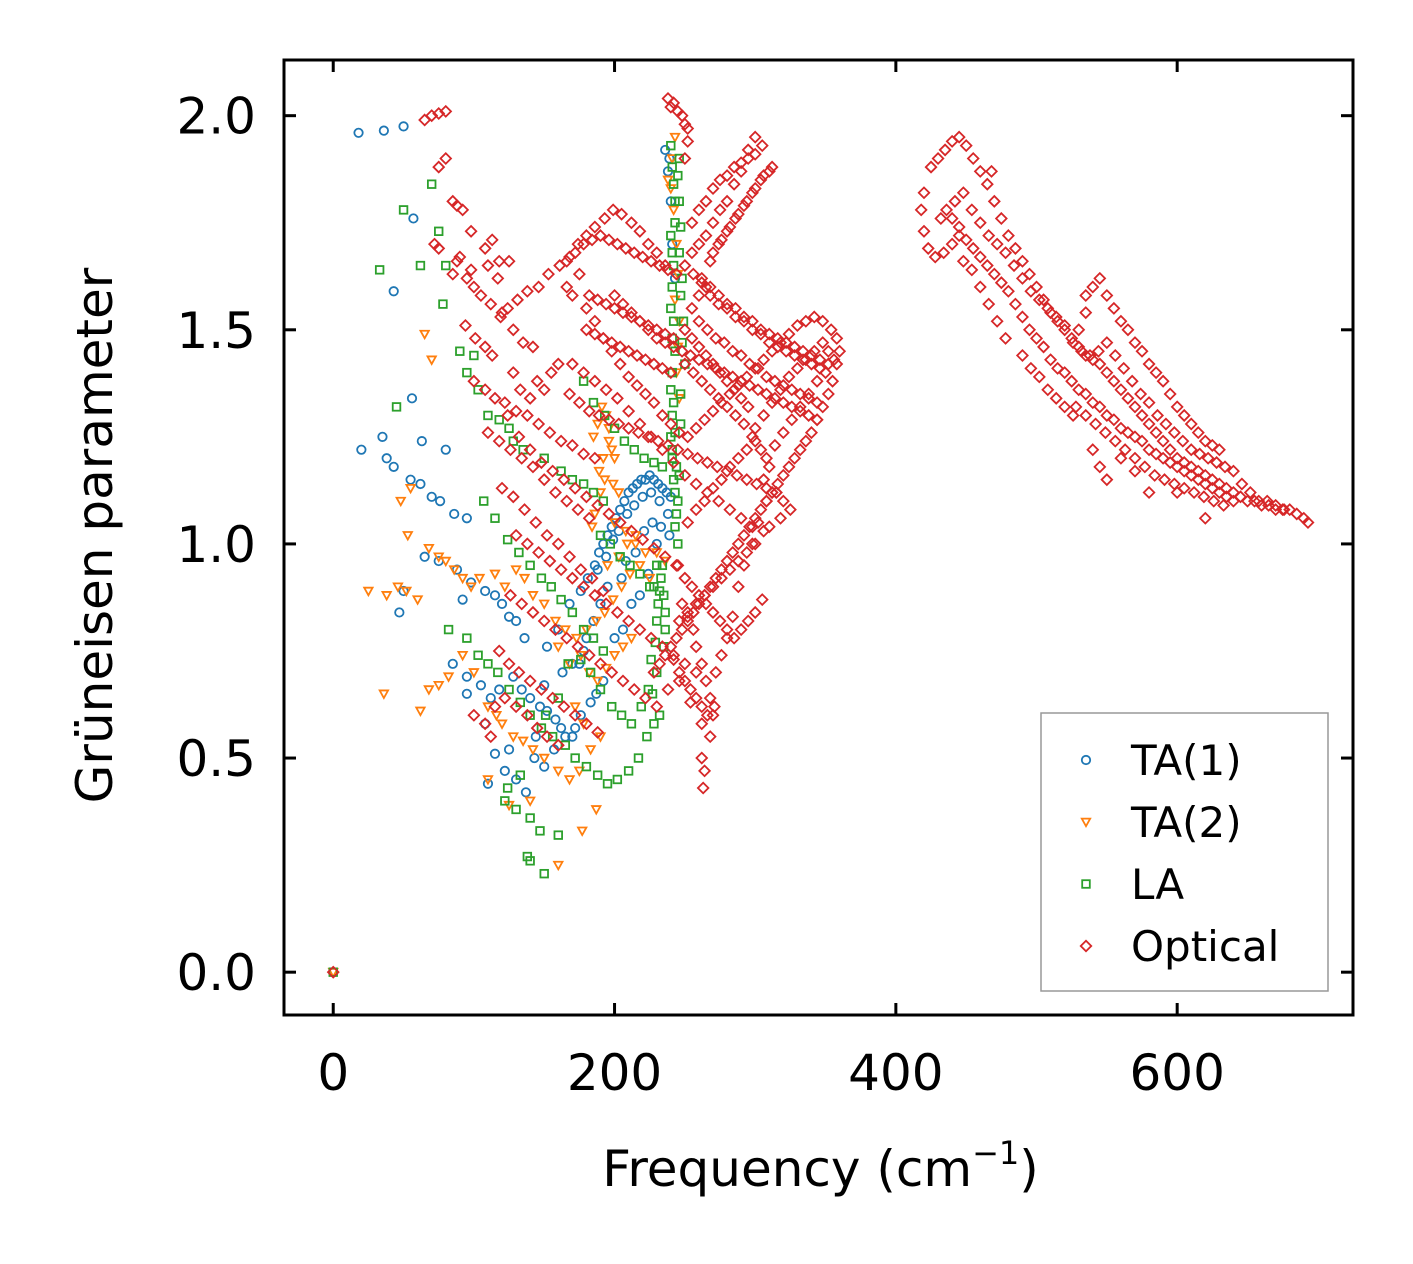 The width and height of the screenshot is (1413, 1264). Describe the element at coordinates (1086, 823) in the screenshot. I see `legend-marker` at that location.